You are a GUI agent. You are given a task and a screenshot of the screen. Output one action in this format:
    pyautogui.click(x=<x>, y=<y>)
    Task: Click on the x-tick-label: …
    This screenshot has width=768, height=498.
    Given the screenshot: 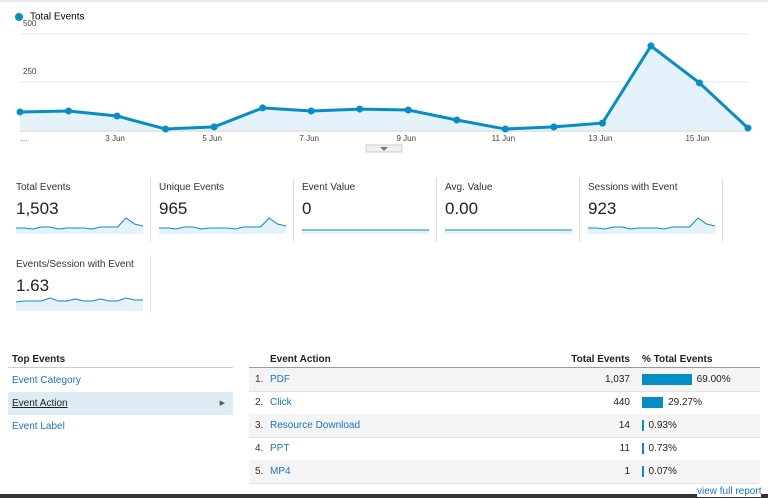 What is the action you would take?
    pyautogui.click(x=24, y=138)
    